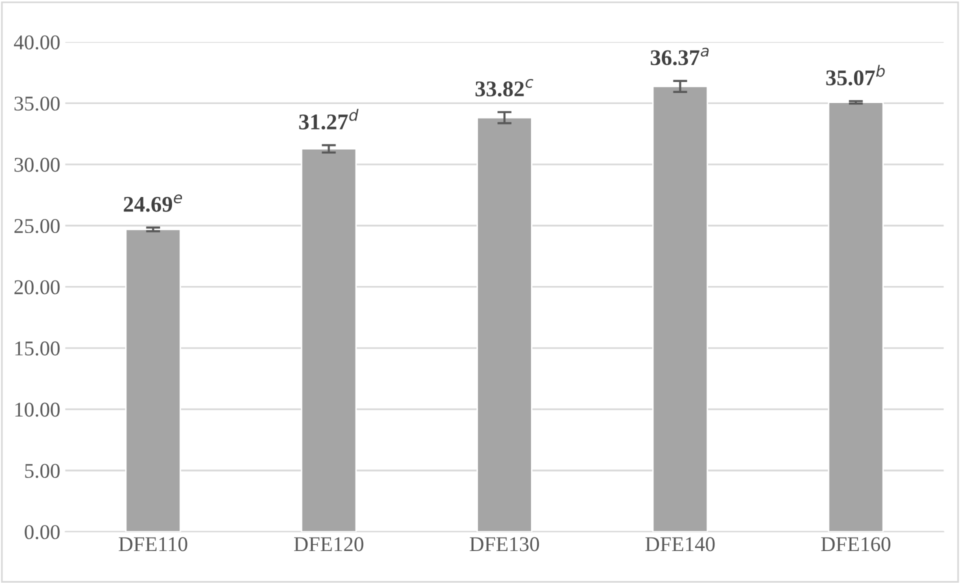  I want to click on y-tick-label: 30.00, so click(37, 165).